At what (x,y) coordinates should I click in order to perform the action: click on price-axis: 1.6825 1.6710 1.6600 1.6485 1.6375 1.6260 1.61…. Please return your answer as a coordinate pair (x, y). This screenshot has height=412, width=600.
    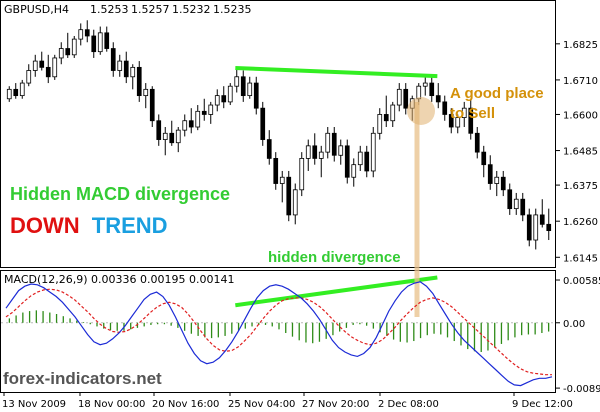
    Looking at the image, I should click on (577, 152).